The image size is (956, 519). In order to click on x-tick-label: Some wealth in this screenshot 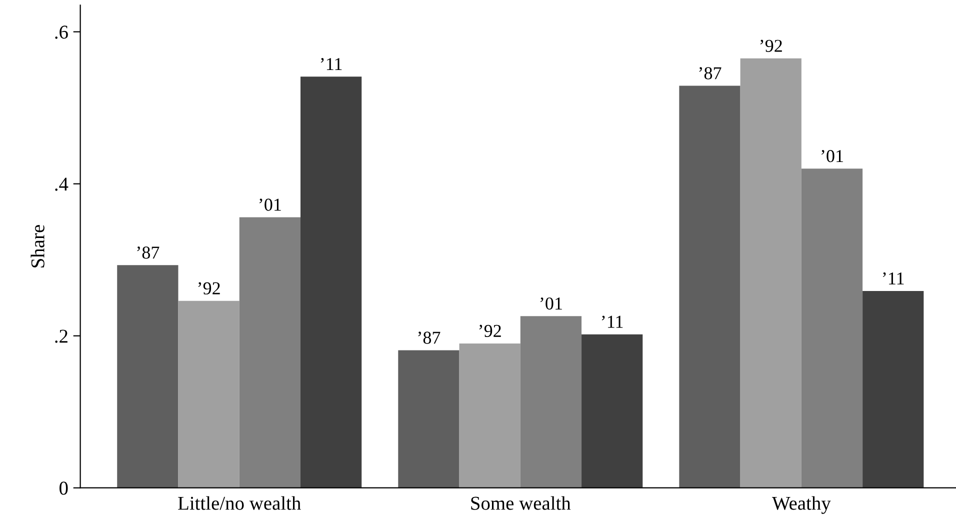, I will do `click(521, 503)`.